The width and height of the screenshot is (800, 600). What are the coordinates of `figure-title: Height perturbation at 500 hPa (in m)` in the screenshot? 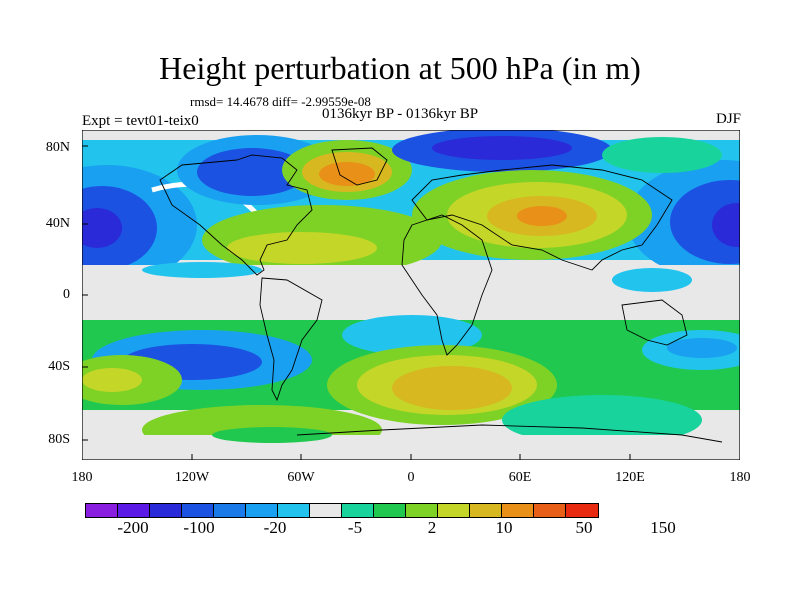 It's located at (400, 68).